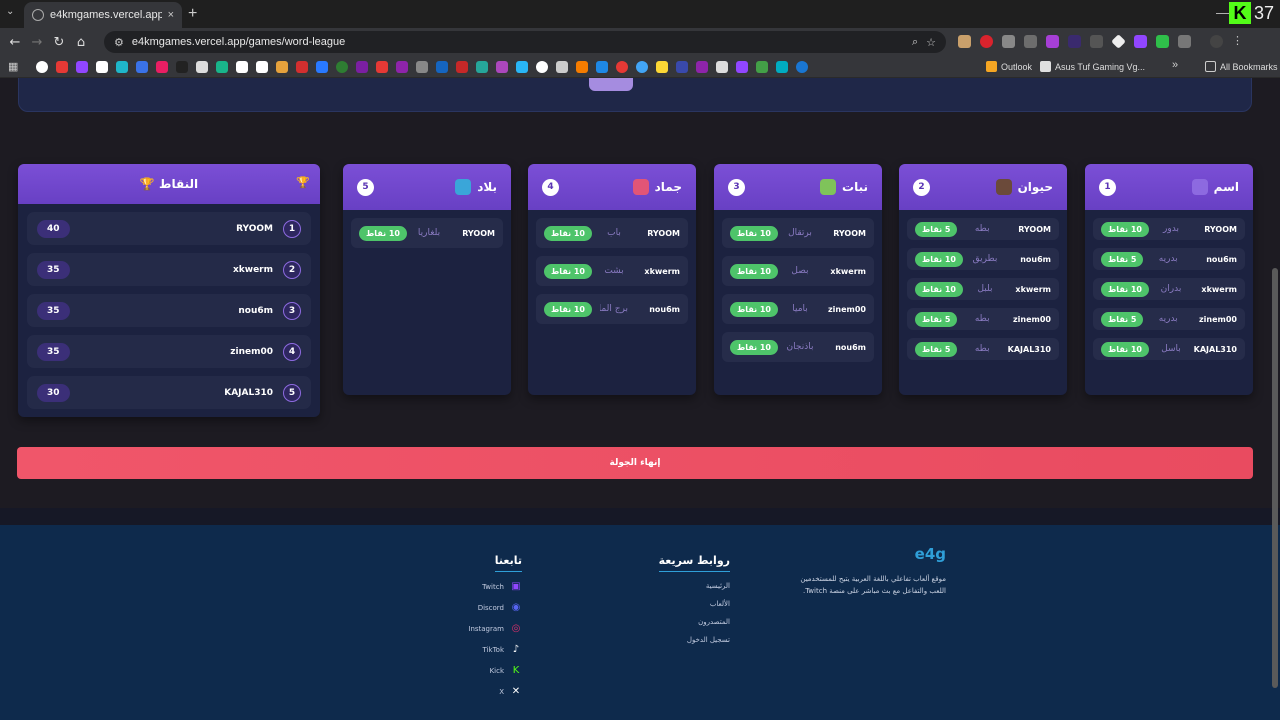  I want to click on reload-icon: ↻, so click(59, 42).